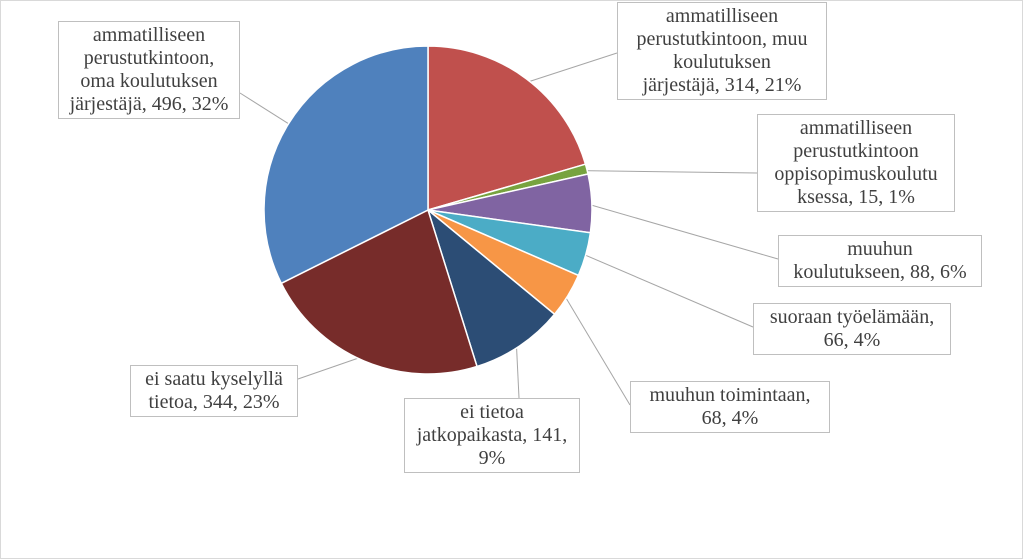 This screenshot has width=1023, height=559. I want to click on data-label-line: perustutkintoon,, so click(149, 58).